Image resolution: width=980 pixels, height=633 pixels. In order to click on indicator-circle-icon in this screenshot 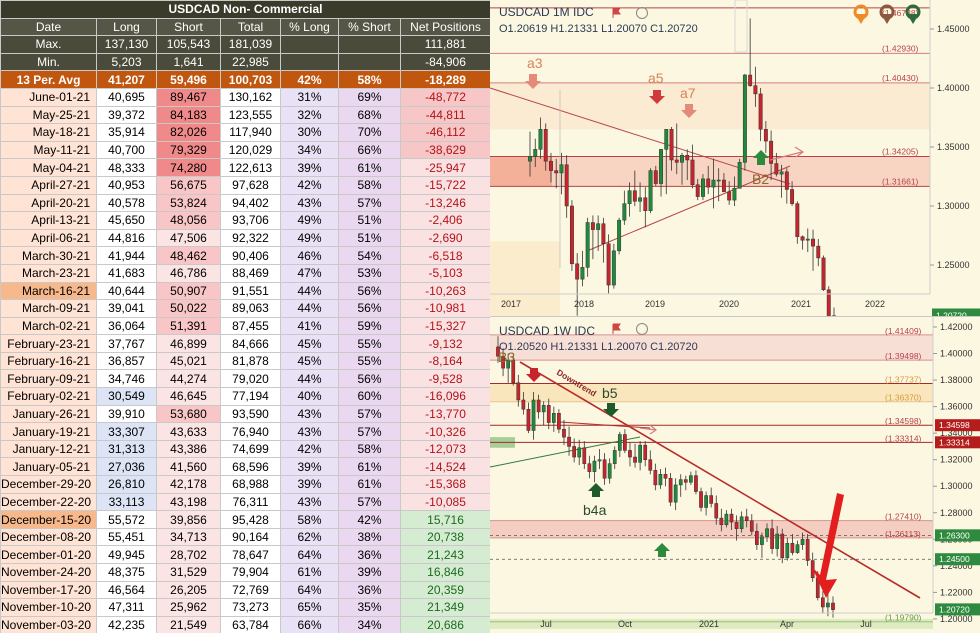, I will do `click(642, 329)`.